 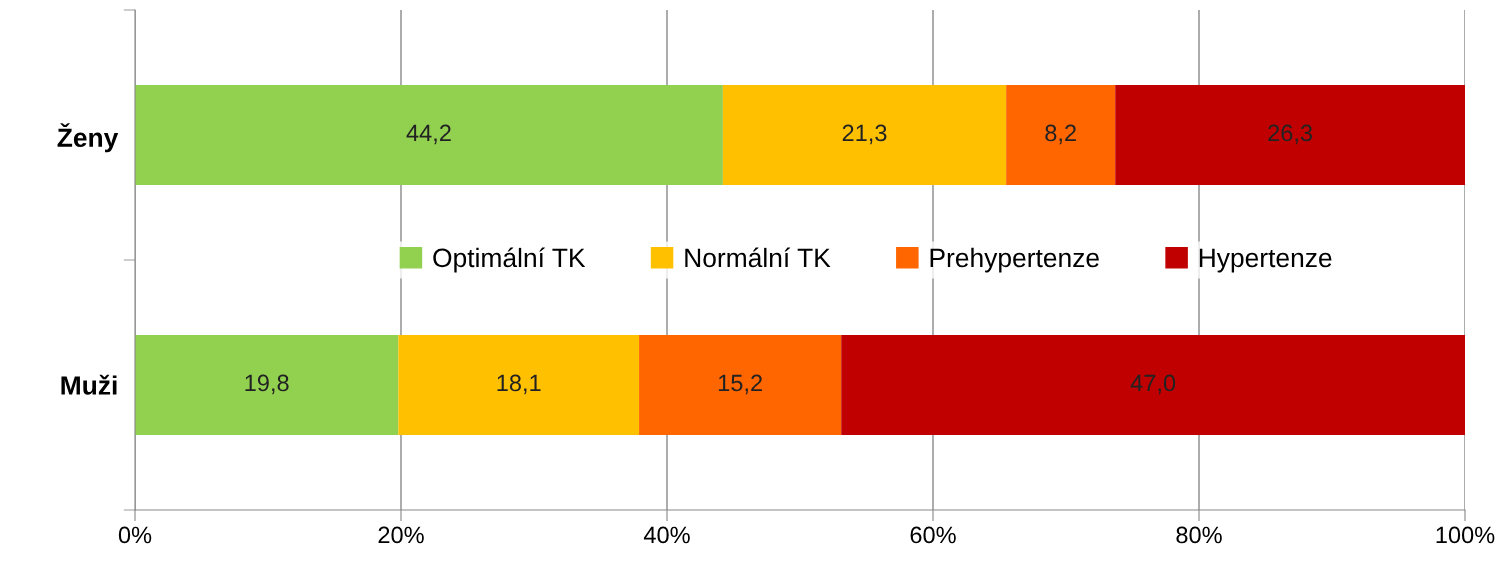 I want to click on data-label: 47,0, so click(x=1153, y=384).